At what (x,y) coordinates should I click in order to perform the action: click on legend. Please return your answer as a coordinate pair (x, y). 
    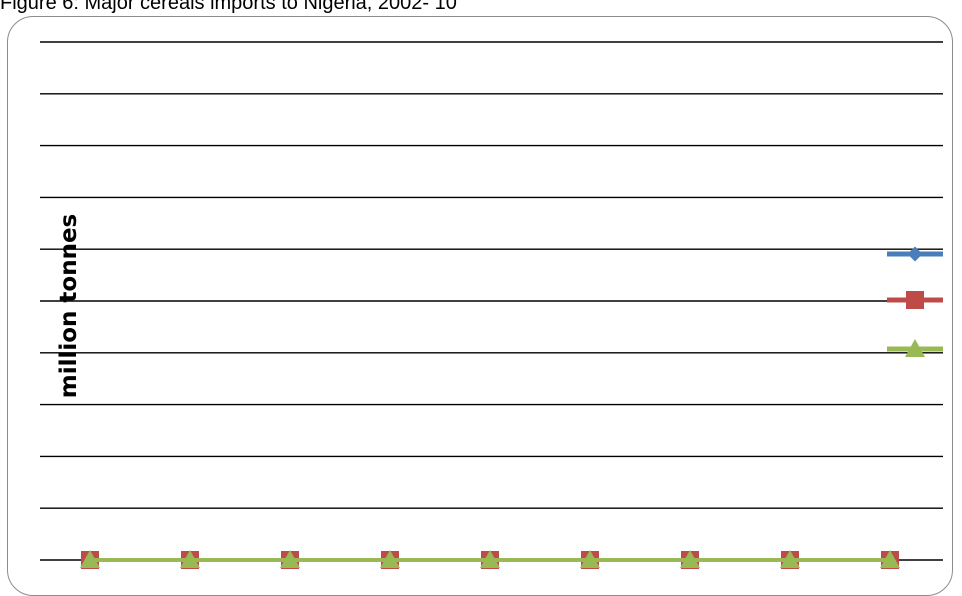
    Looking at the image, I should click on (915, 301).